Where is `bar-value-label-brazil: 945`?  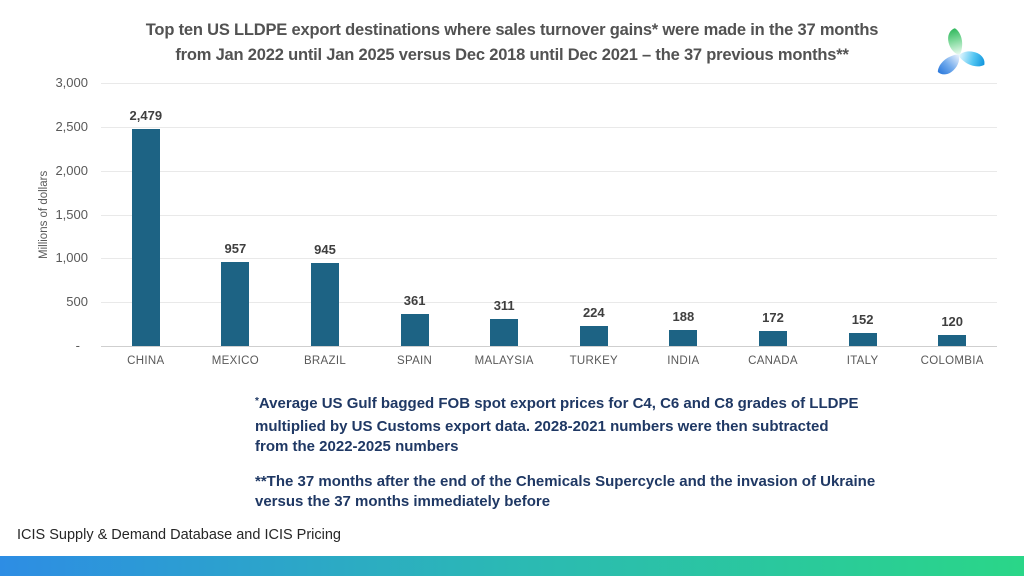 bar-value-label-brazil: 945 is located at coordinates (325, 250).